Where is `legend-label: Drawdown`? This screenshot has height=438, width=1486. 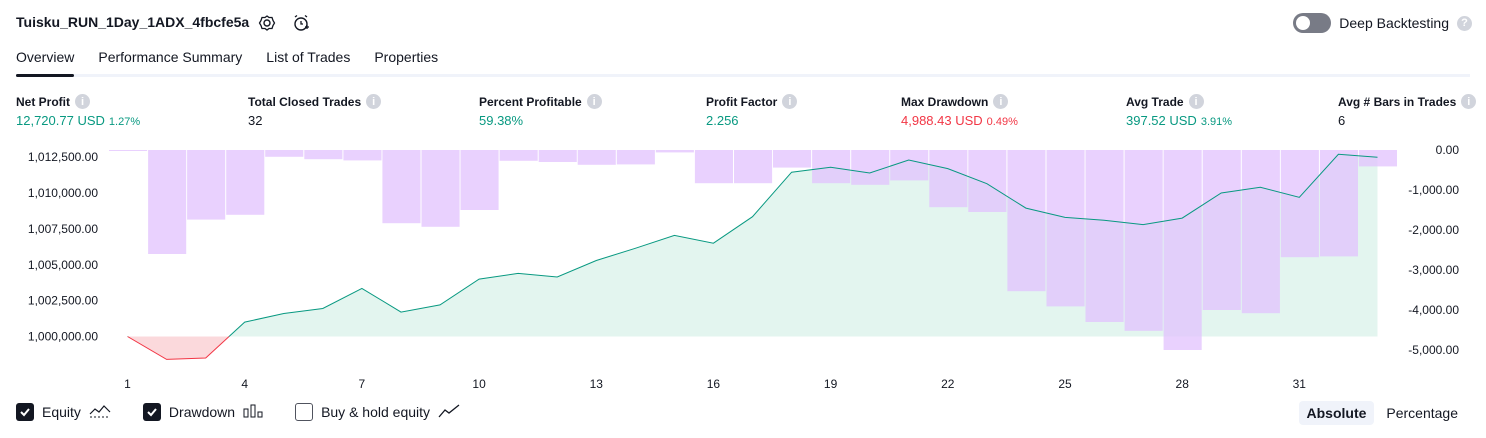 legend-label: Drawdown is located at coordinates (202, 412).